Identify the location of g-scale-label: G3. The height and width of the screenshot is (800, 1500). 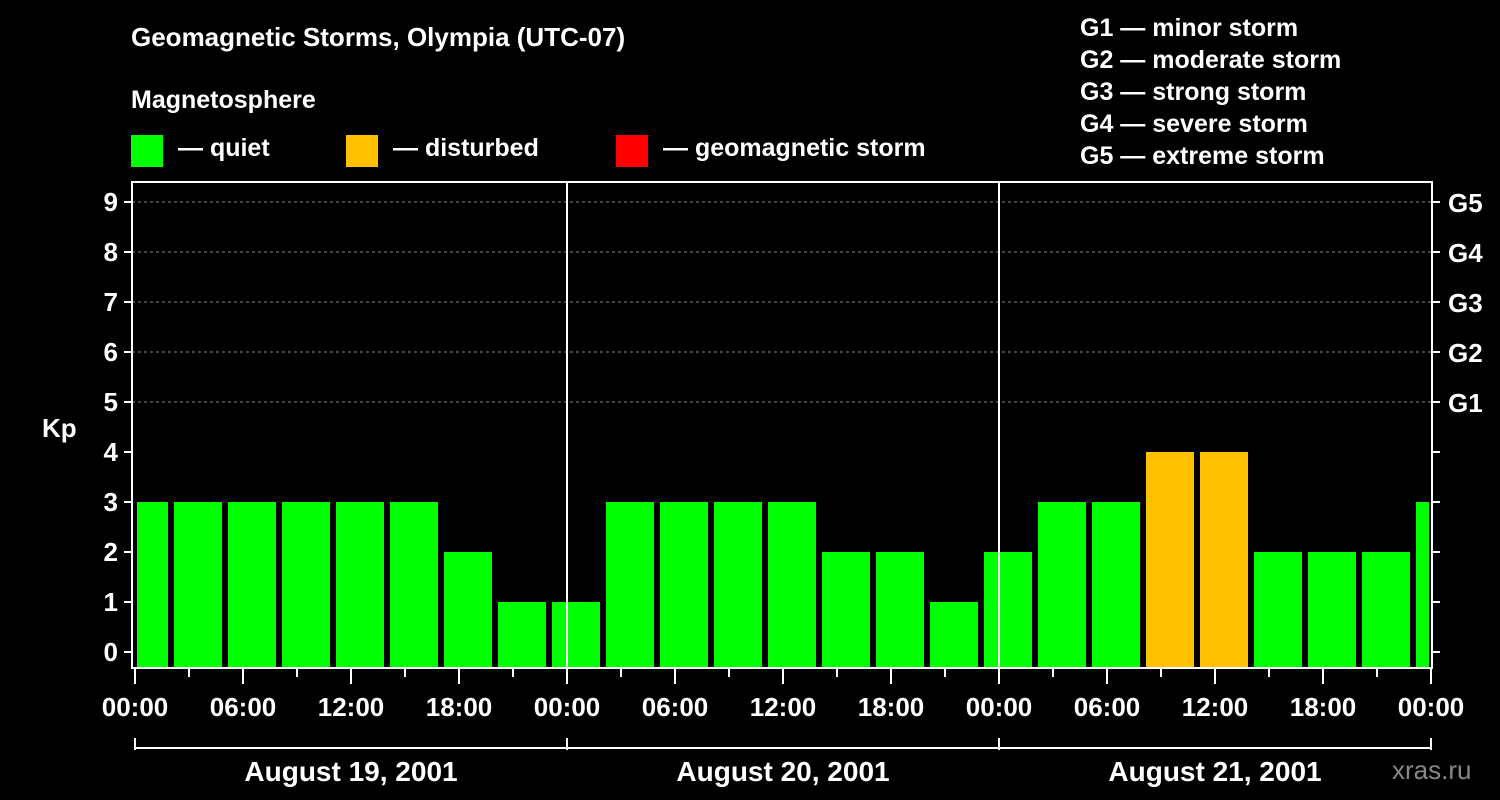
(1465, 303).